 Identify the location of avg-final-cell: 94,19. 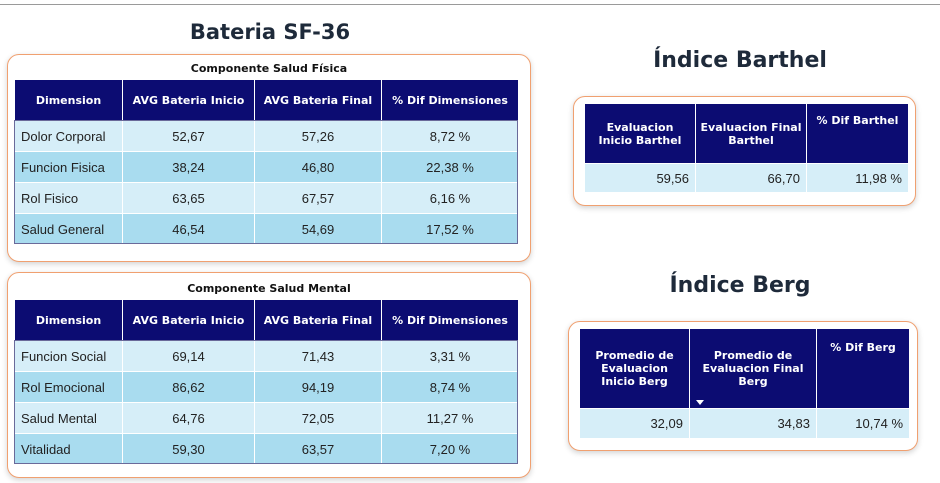
(318, 387).